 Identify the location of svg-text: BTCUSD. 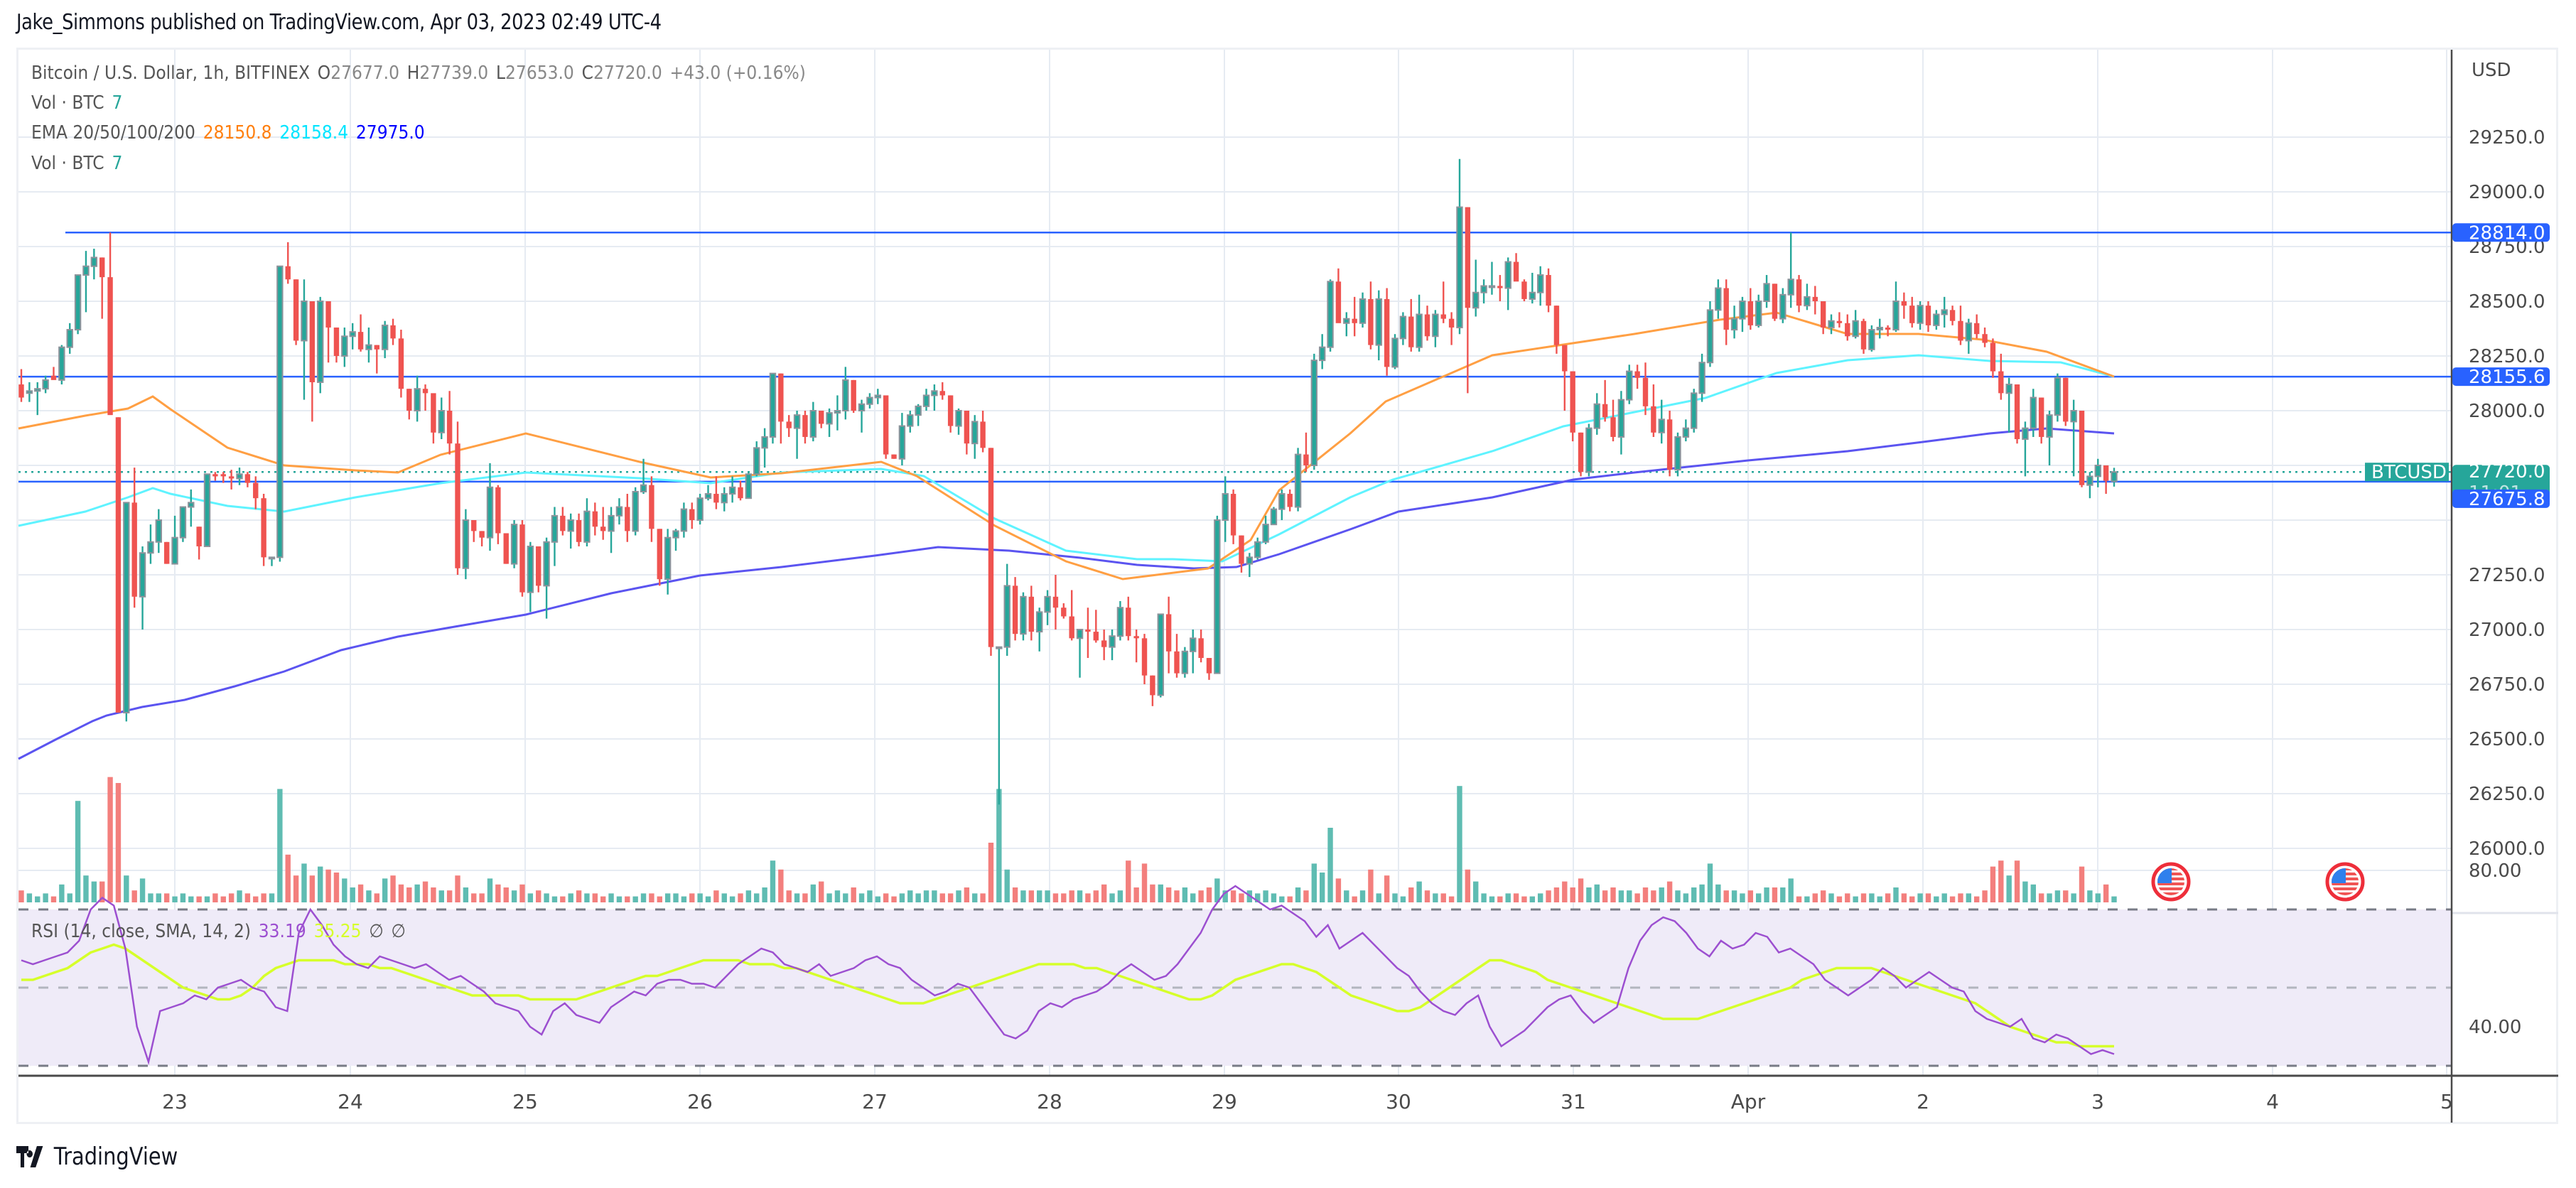
(2409, 472).